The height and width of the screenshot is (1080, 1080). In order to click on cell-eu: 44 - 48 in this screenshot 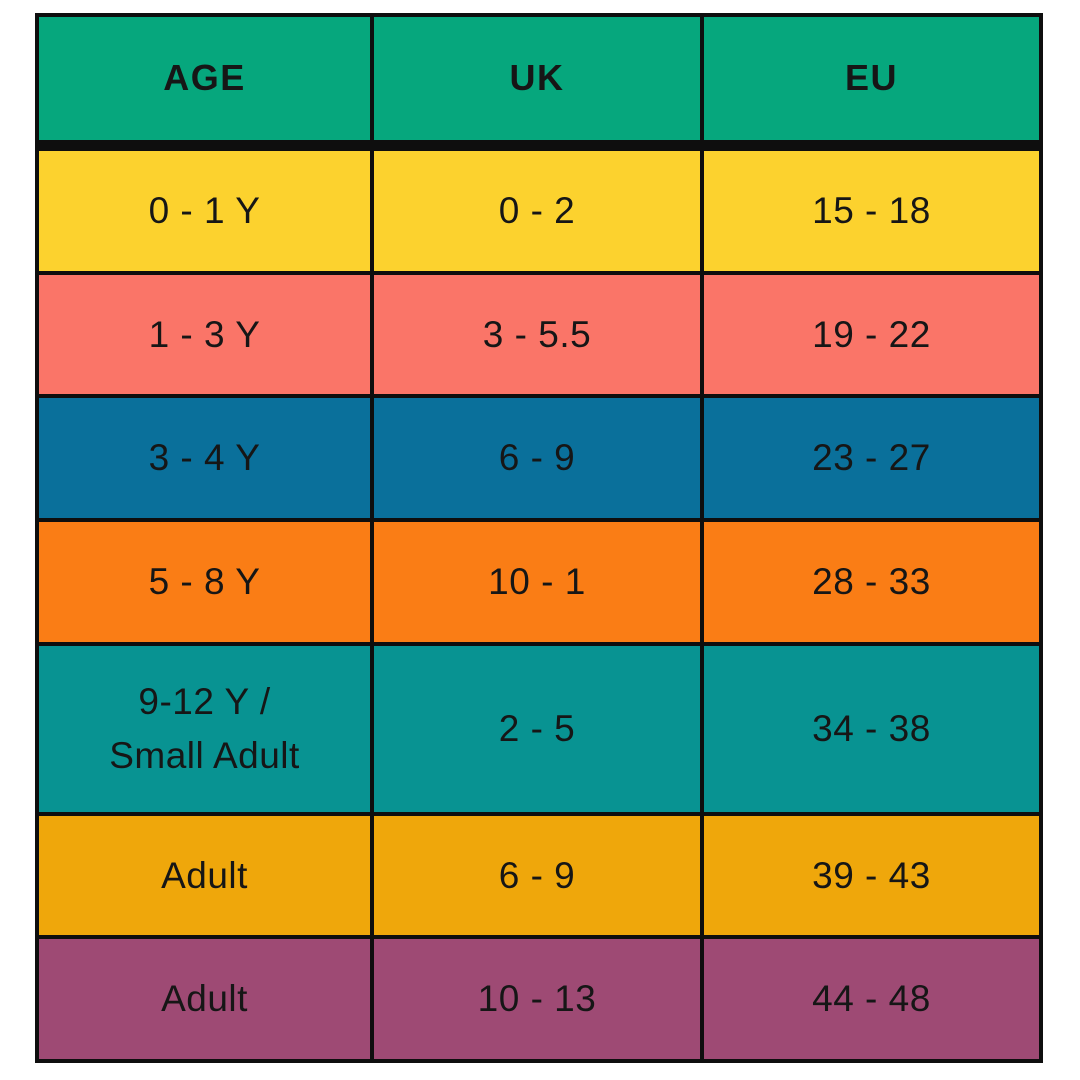, I will do `click(871, 999)`.